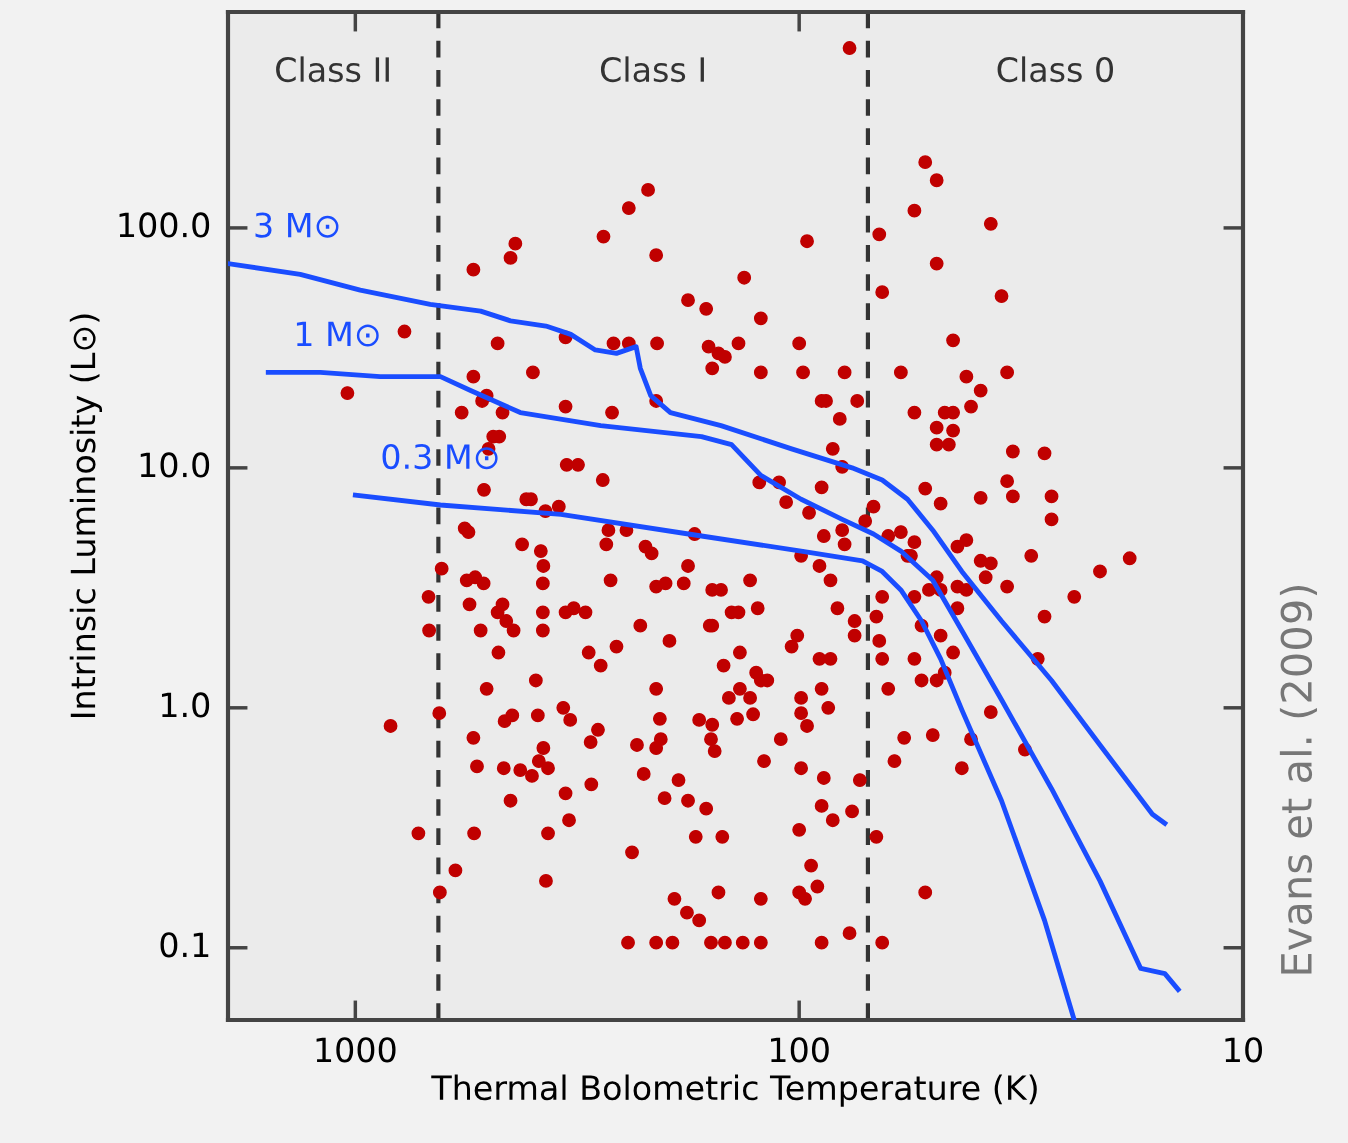 This screenshot has height=1143, width=1348. What do you see at coordinates (356, 1050) in the screenshot?
I see `x-tick-label: 1000` at bounding box center [356, 1050].